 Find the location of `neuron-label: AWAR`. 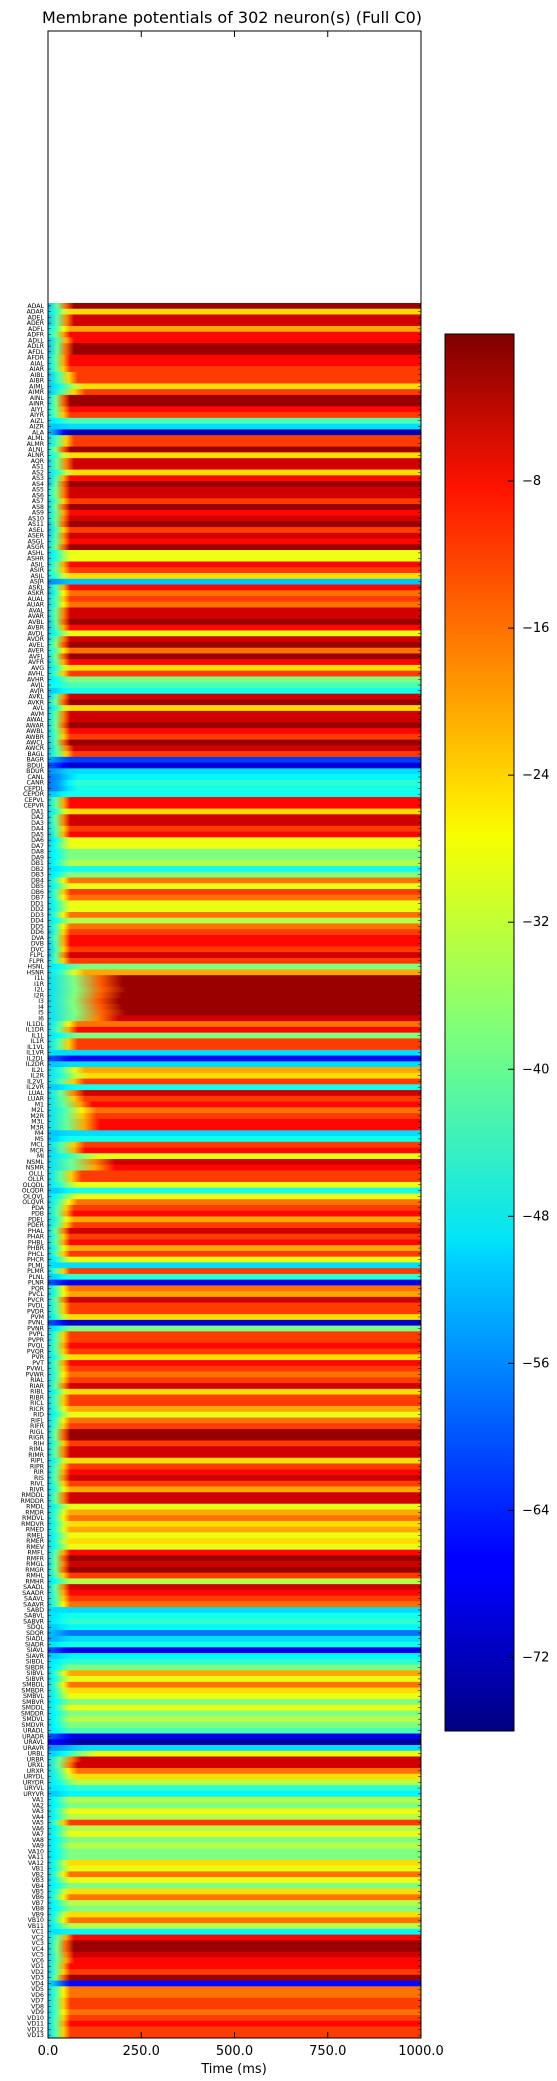

neuron-label: AWAR is located at coordinates (35, 725).